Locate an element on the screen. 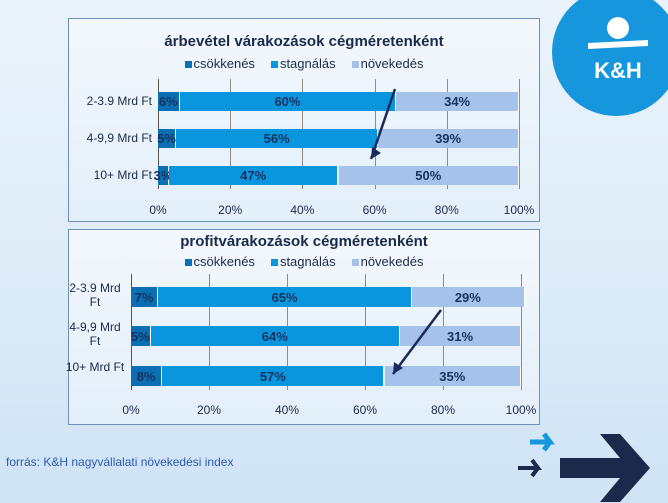 The width and height of the screenshot is (668, 503). bar-segment-novekedes: 50% is located at coordinates (428, 175).